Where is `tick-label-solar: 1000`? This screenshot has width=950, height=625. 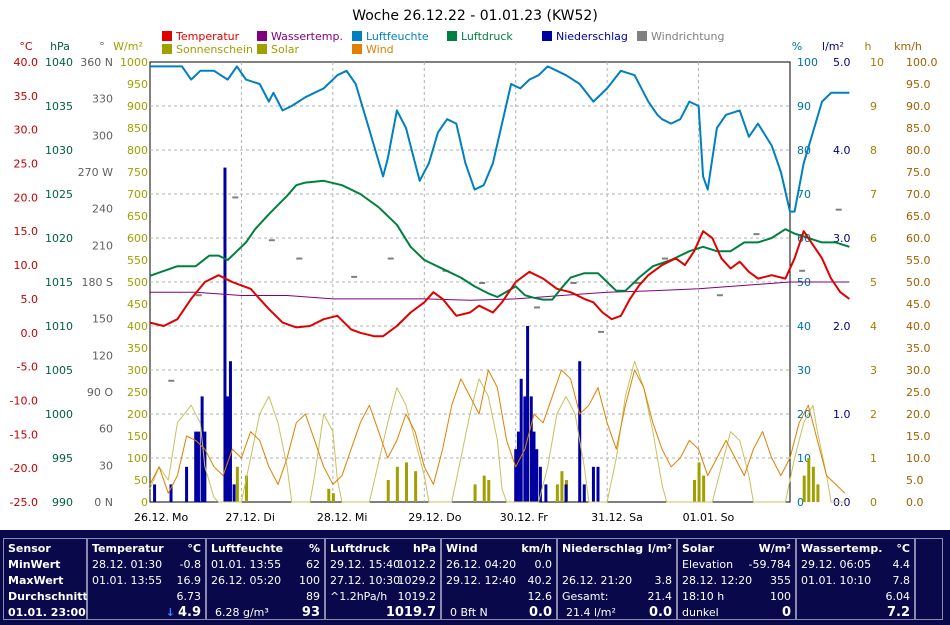
tick-label-solar: 1000 is located at coordinates (134, 62).